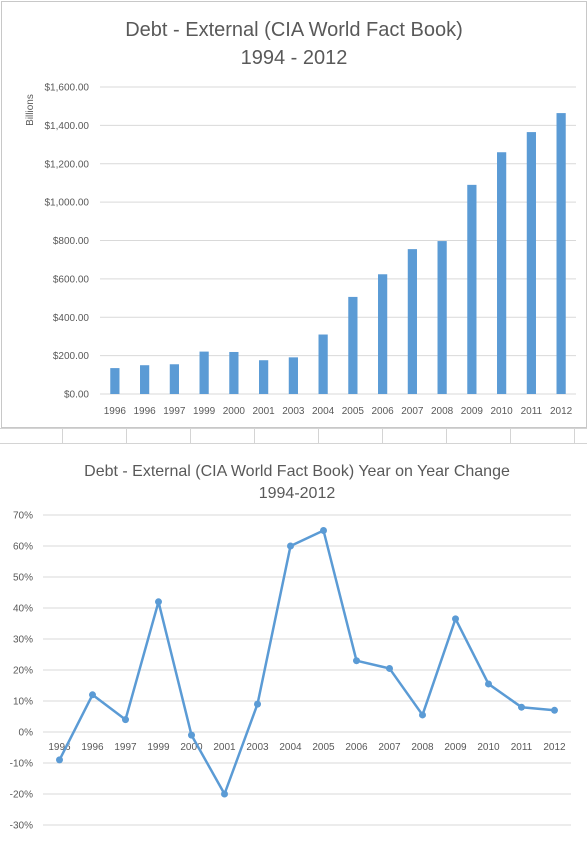 This screenshot has height=845, width=587. What do you see at coordinates (224, 747) in the screenshot?
I see `x-tick-label: 2001` at bounding box center [224, 747].